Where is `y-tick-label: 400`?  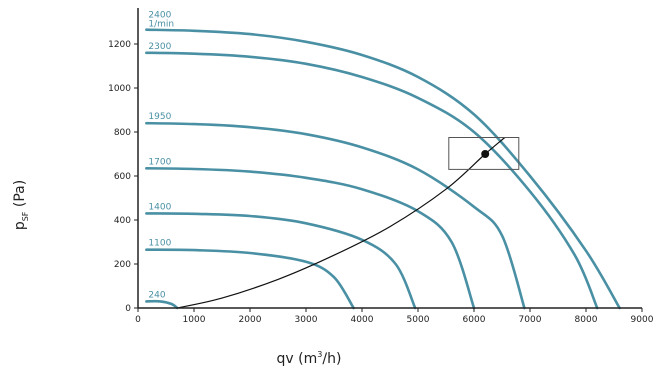
y-tick-label: 400 is located at coordinates (122, 221).